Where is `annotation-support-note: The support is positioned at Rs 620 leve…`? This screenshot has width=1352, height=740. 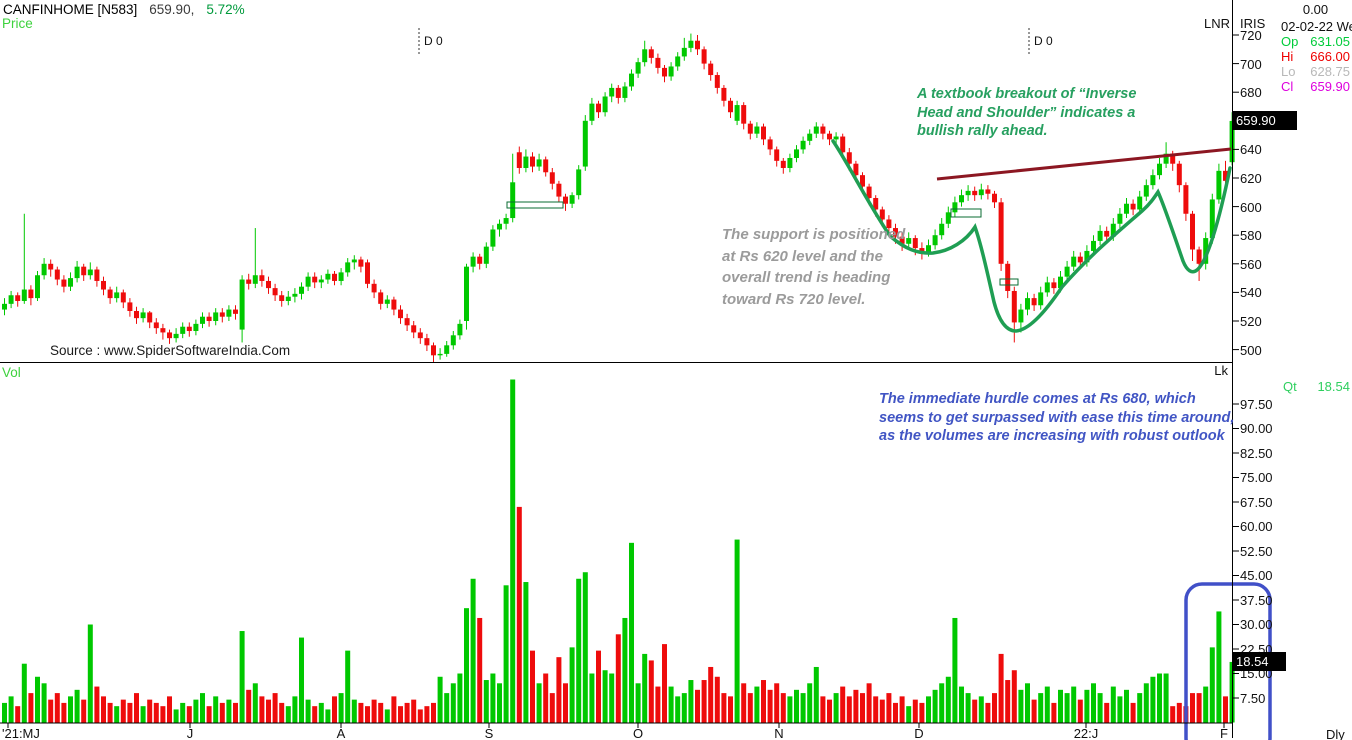 annotation-support-note: The support is positioned at Rs 620 leve… is located at coordinates (814, 267).